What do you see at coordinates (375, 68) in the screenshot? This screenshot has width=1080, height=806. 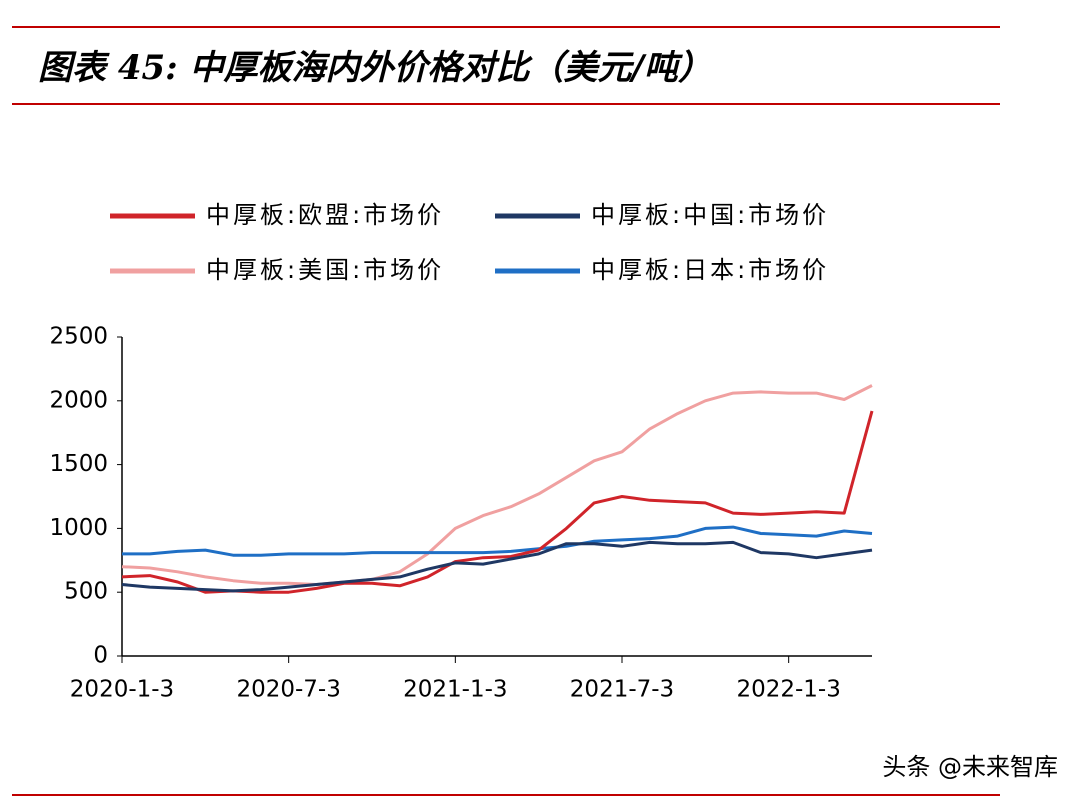 I see `title: 图表 45: 中厚板海内外价格对比（美元/吨）` at bounding box center [375, 68].